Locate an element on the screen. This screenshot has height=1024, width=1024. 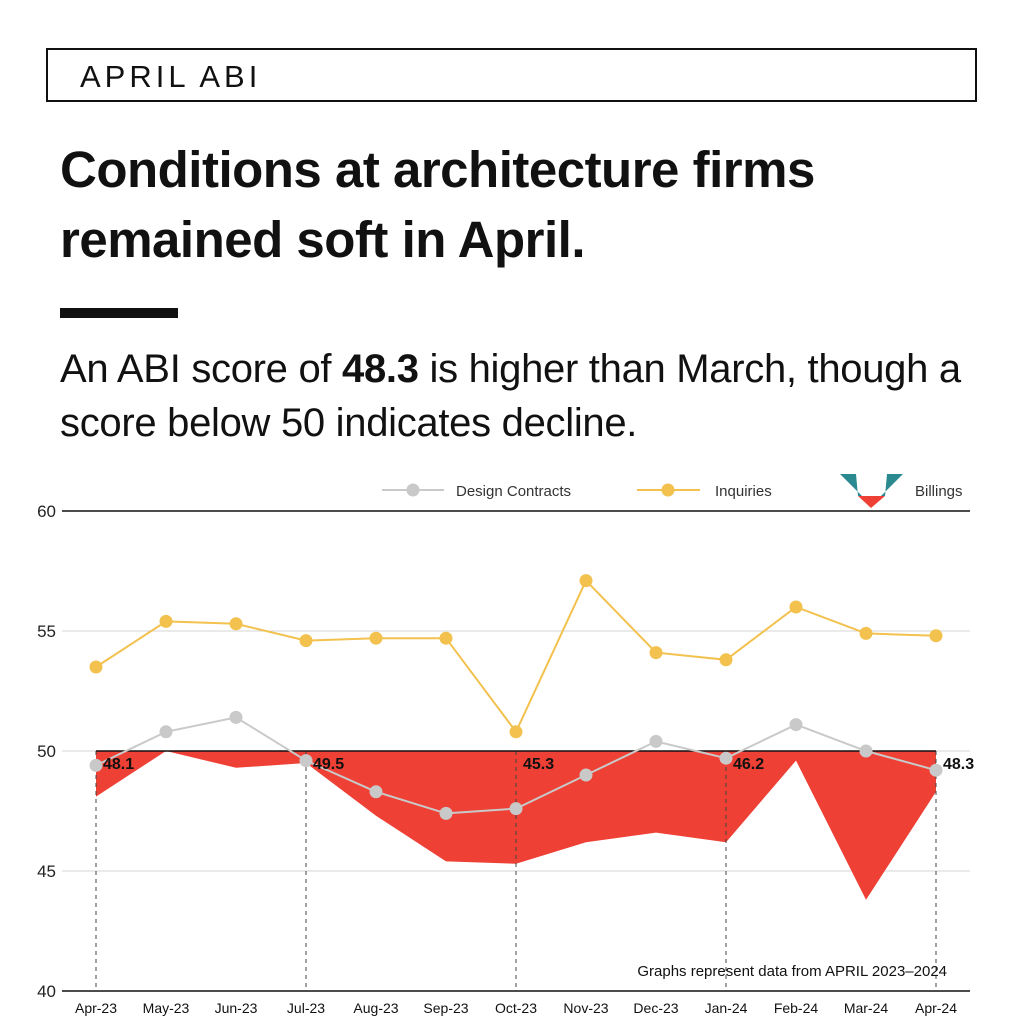
x-tick-label: Jul-23 is located at coordinates (306, 1008).